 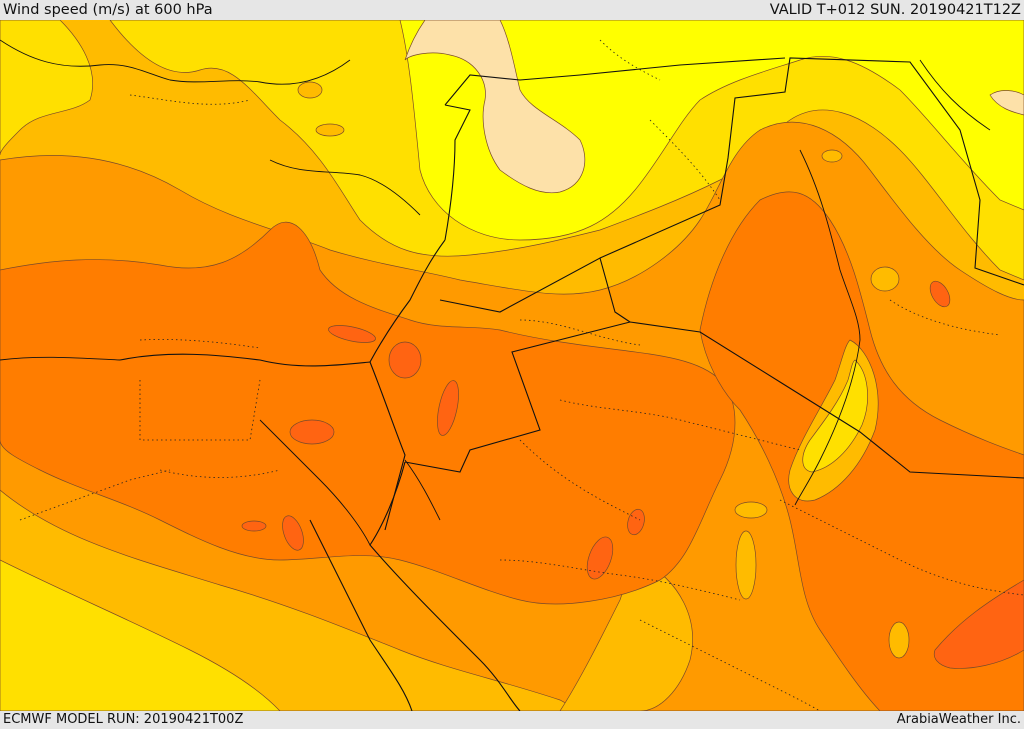 What do you see at coordinates (46, 88) in the screenshot?
I see `wind-band-yellow-west` at bounding box center [46, 88].